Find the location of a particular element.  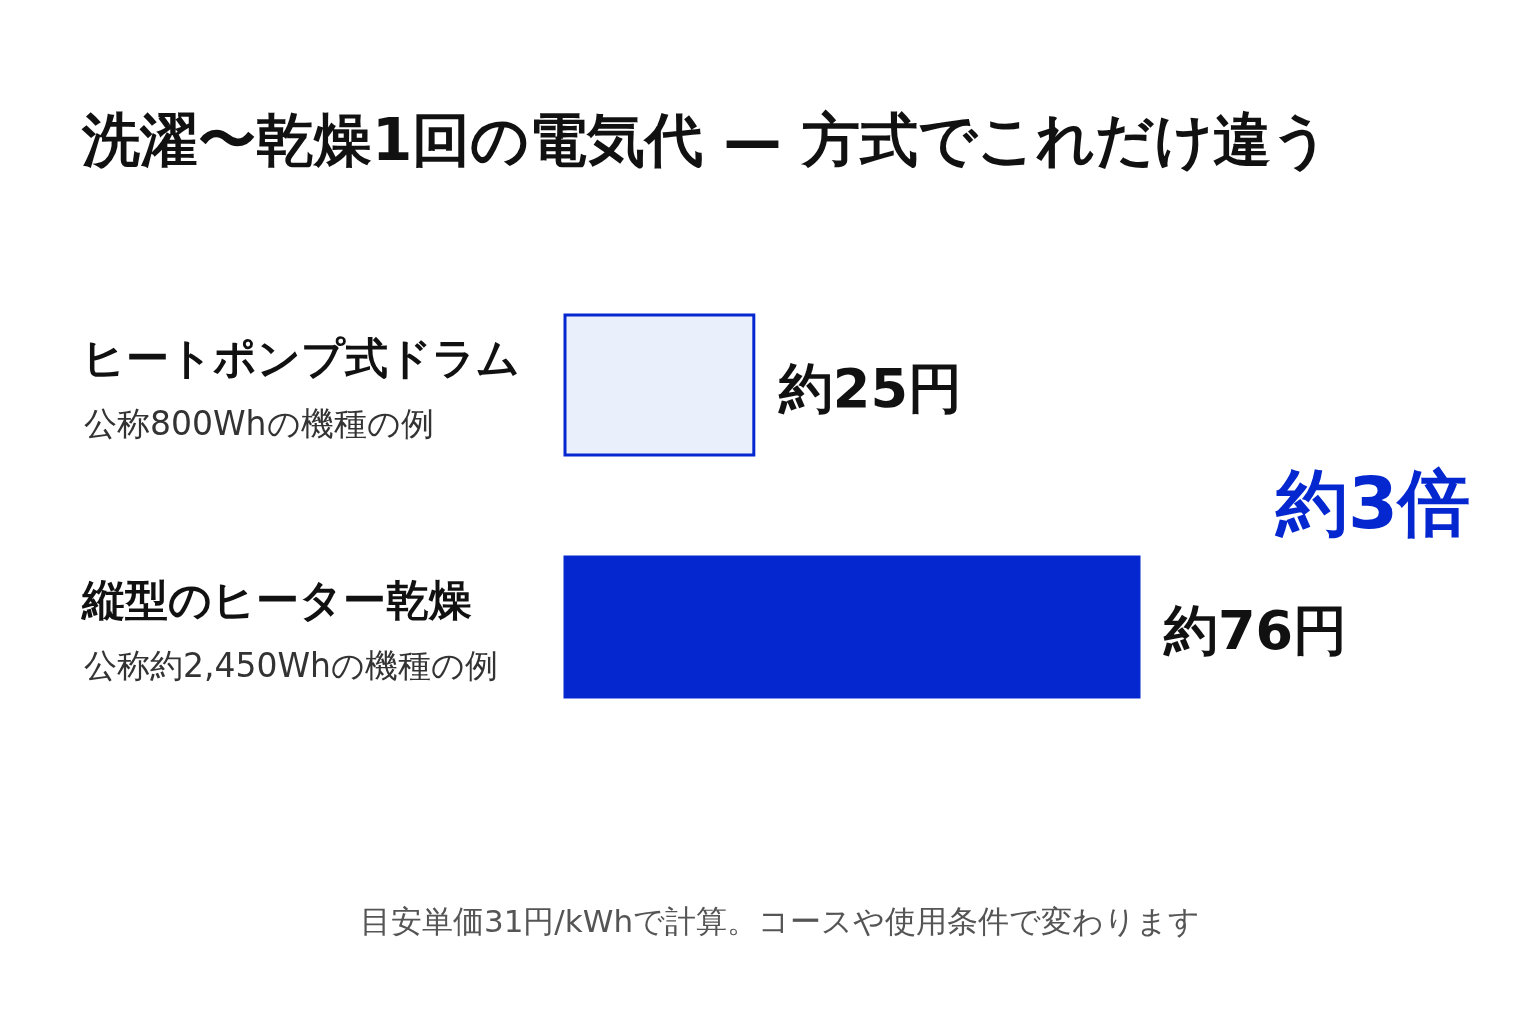

data-label: 約25円 is located at coordinates (869, 388).